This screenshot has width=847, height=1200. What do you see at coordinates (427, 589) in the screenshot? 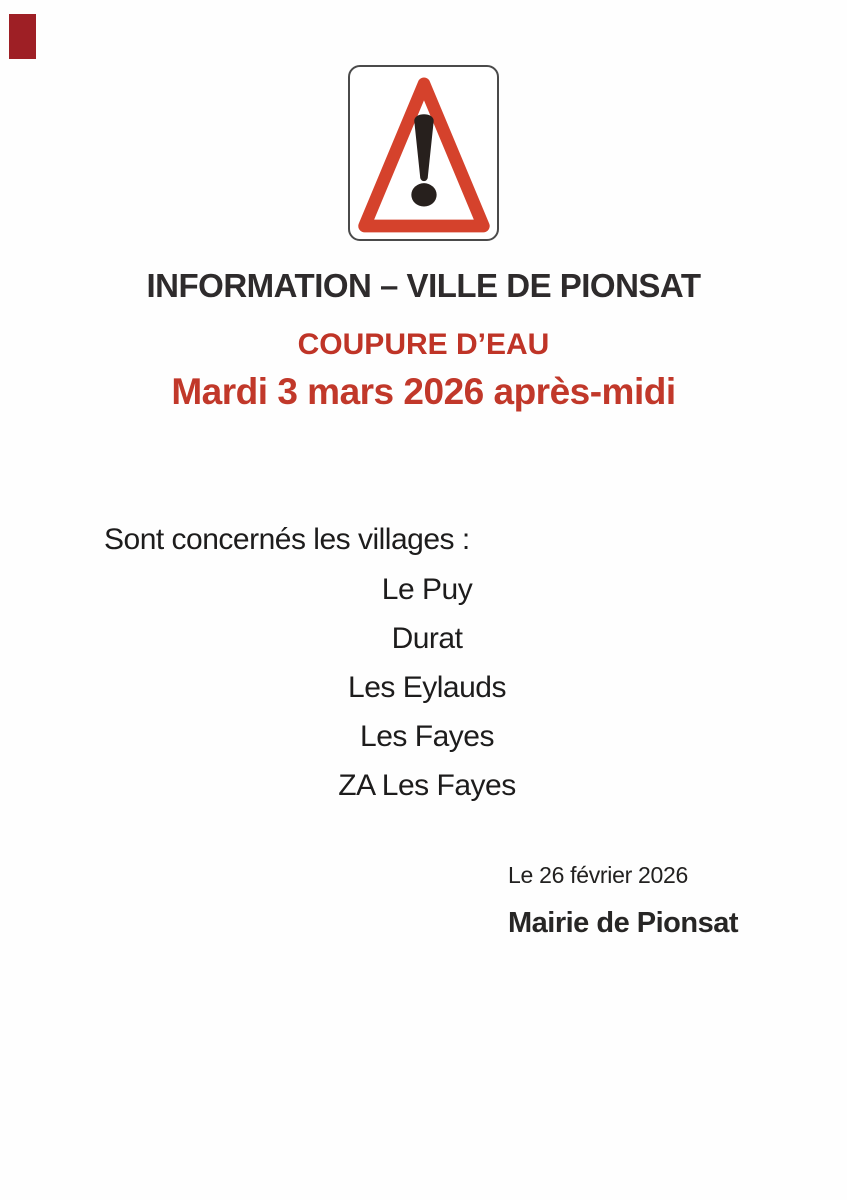
I see `village-item: Le Puy` at bounding box center [427, 589].